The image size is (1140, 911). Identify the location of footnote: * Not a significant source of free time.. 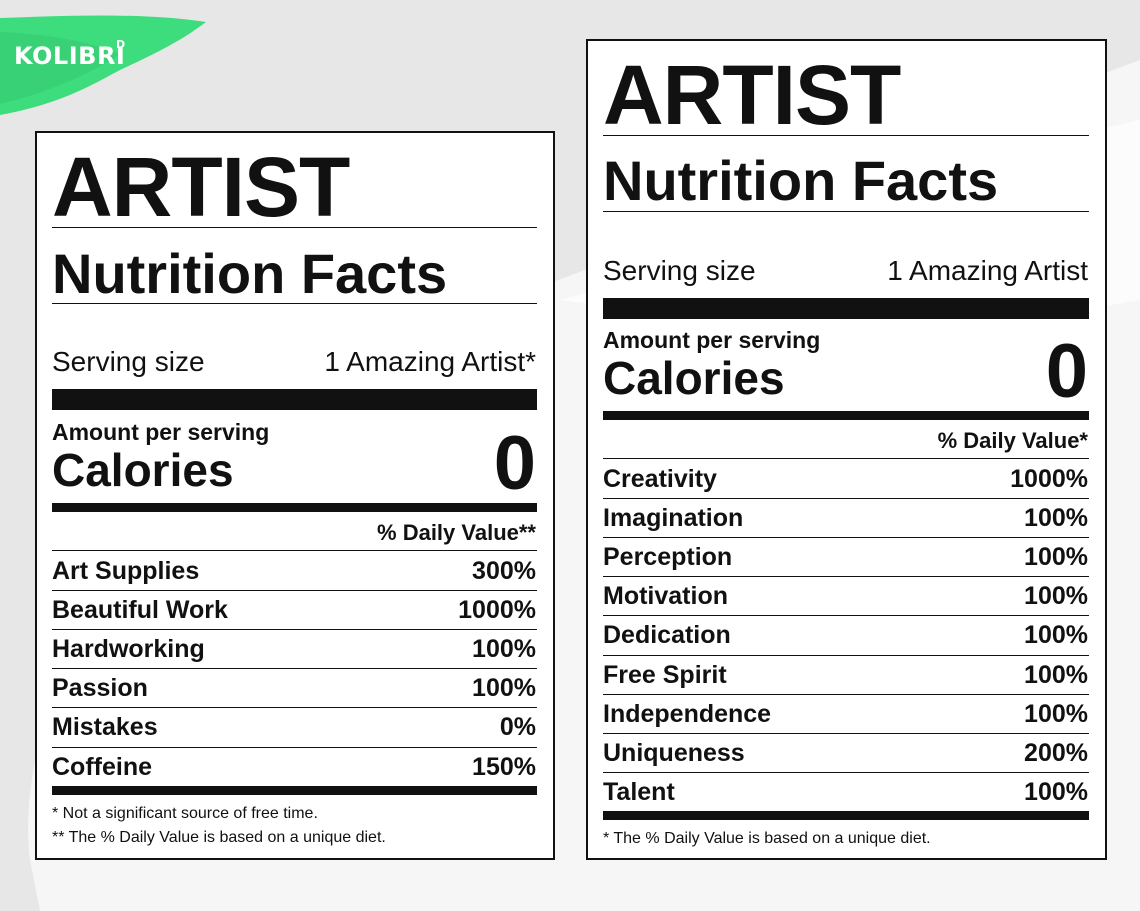
(185, 813).